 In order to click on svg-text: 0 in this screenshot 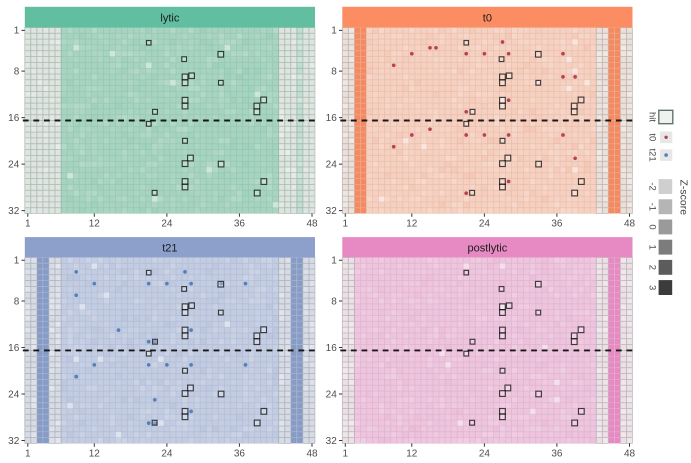, I will do `click(652, 226)`.